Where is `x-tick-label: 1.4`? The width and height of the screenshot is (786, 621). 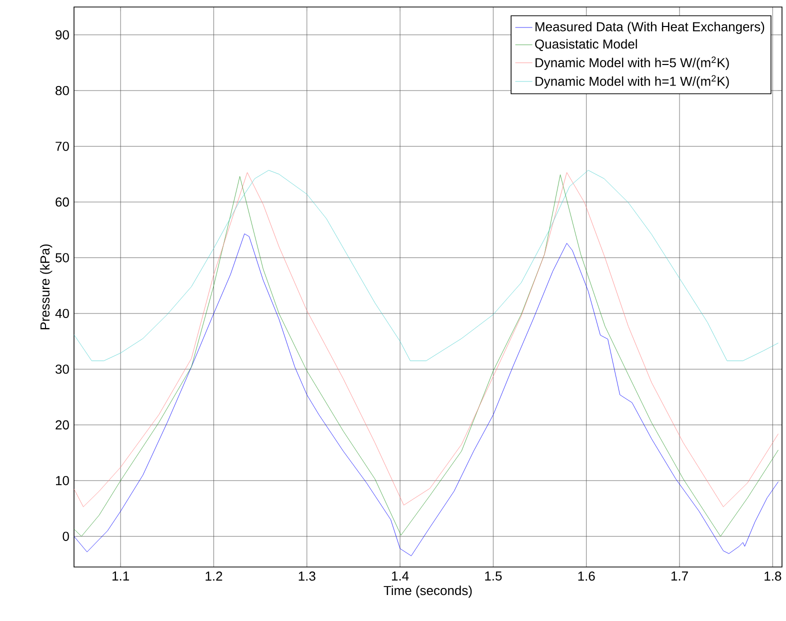 x-tick-label: 1.4 is located at coordinates (400, 576).